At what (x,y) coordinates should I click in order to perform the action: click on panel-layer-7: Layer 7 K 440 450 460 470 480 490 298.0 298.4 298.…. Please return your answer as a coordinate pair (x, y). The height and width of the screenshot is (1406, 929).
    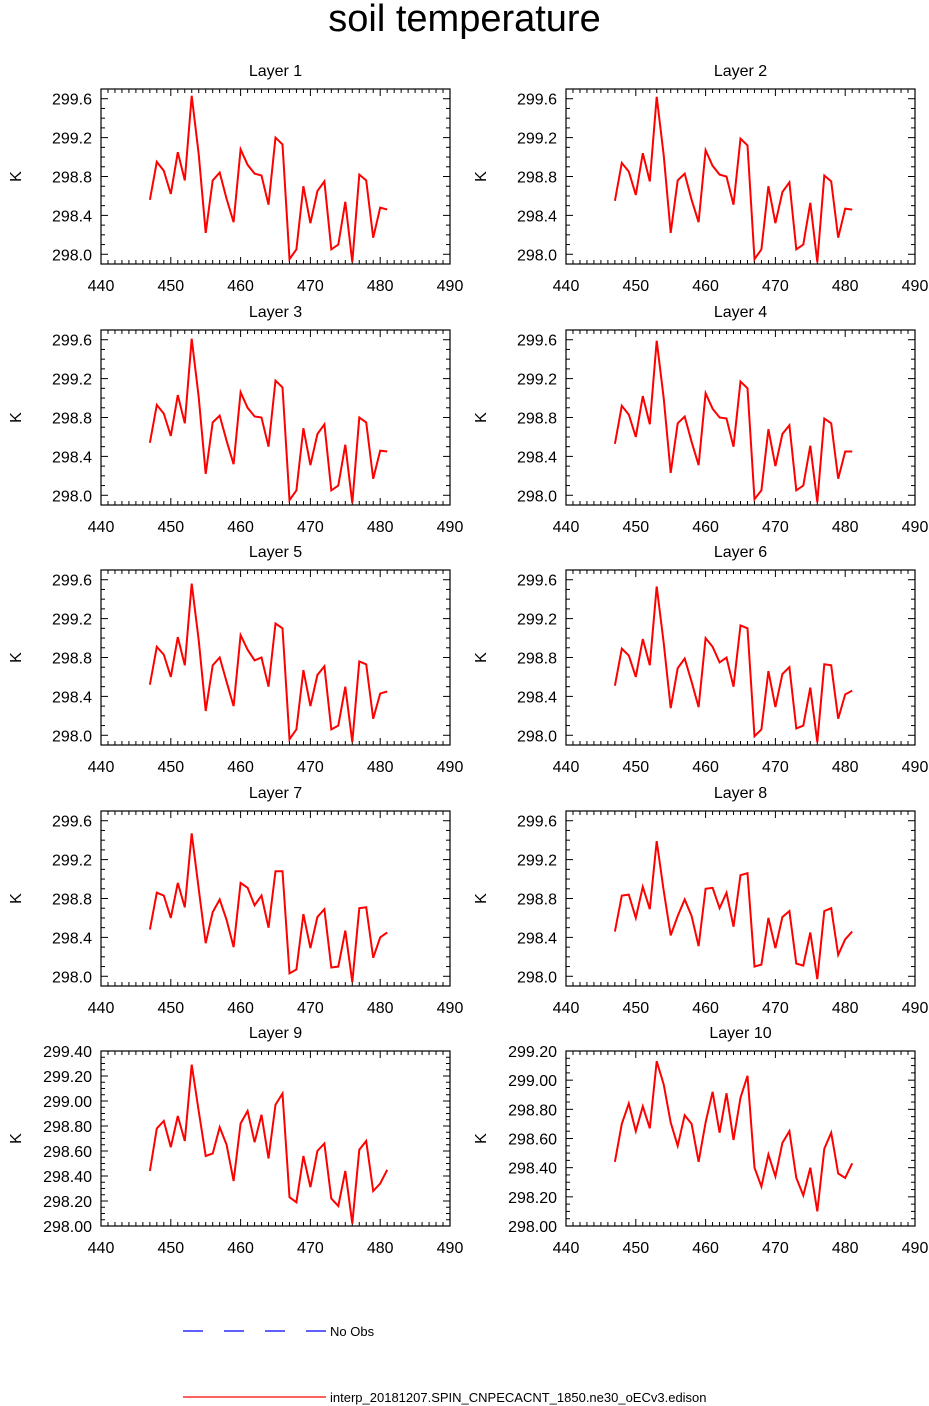
    Looking at the image, I should click on (235, 901).